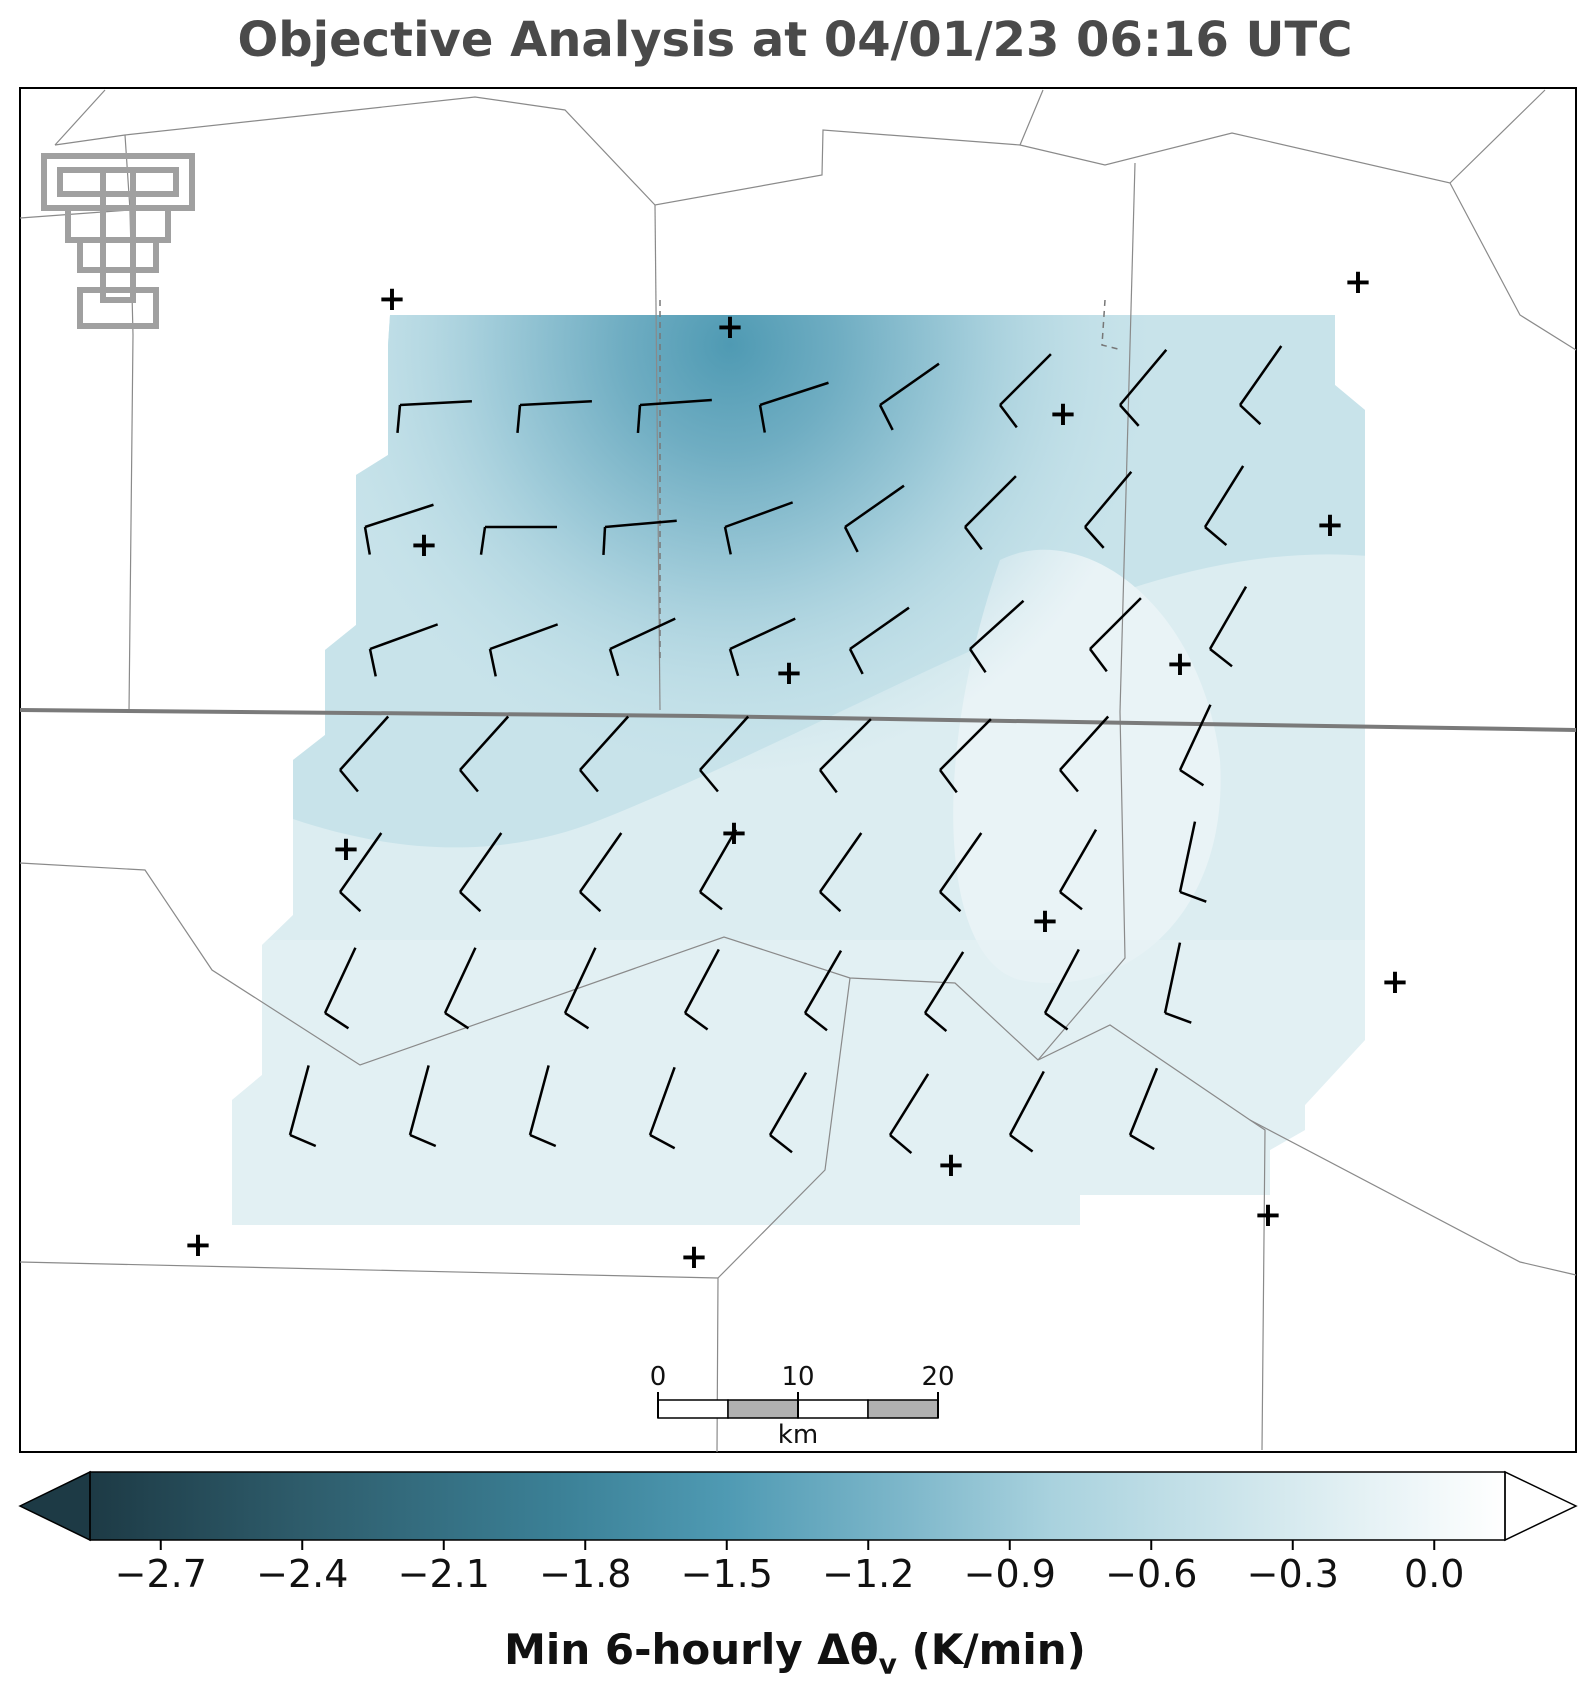  What do you see at coordinates (991, 1649) in the screenshot?
I see `colorbar-label-unit: (K/min)` at bounding box center [991, 1649].